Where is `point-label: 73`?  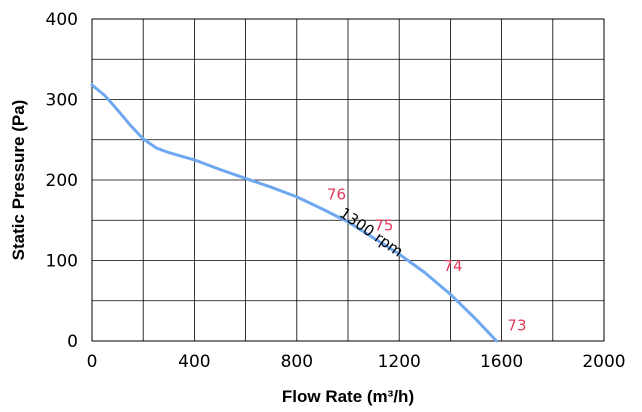 point-label: 73 is located at coordinates (516, 326).